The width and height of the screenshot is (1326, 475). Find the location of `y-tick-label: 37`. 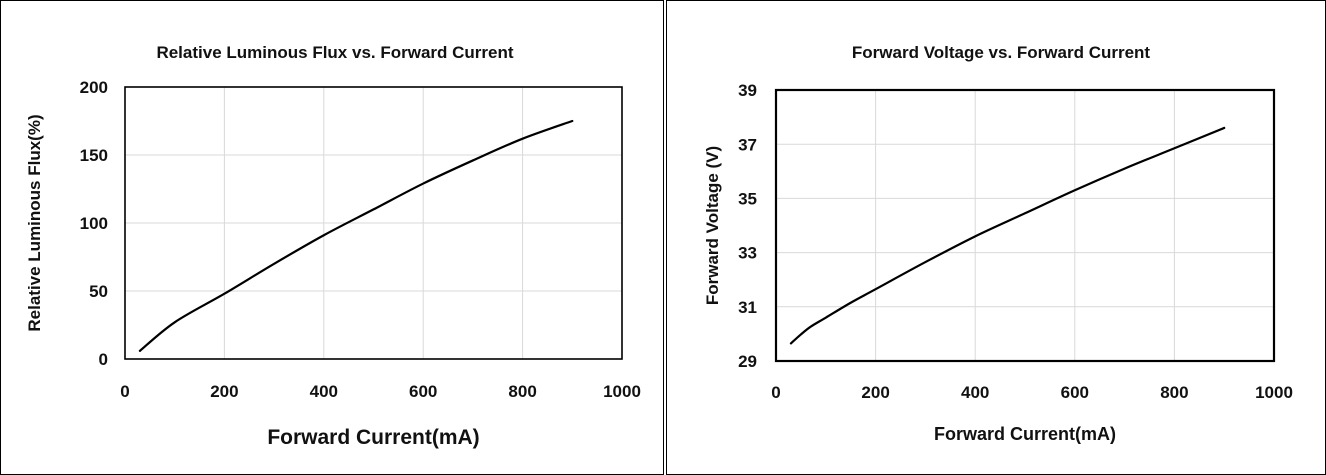

y-tick-label: 37 is located at coordinates (747, 144).